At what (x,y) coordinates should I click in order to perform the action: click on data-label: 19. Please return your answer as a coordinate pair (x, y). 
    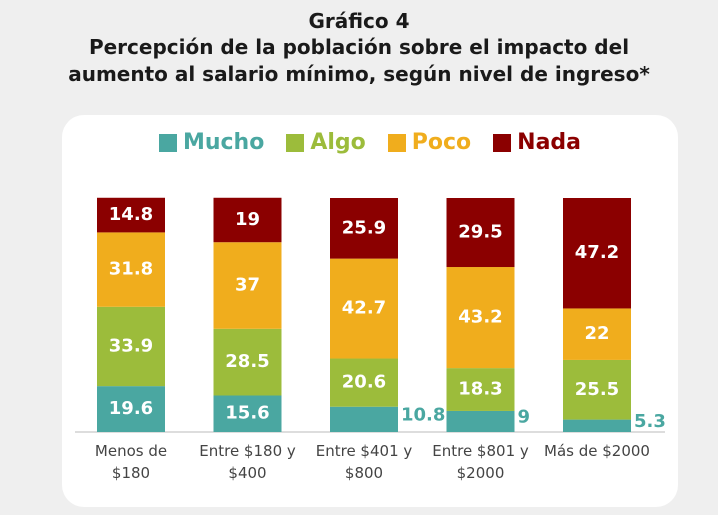
    Looking at the image, I should click on (247, 219).